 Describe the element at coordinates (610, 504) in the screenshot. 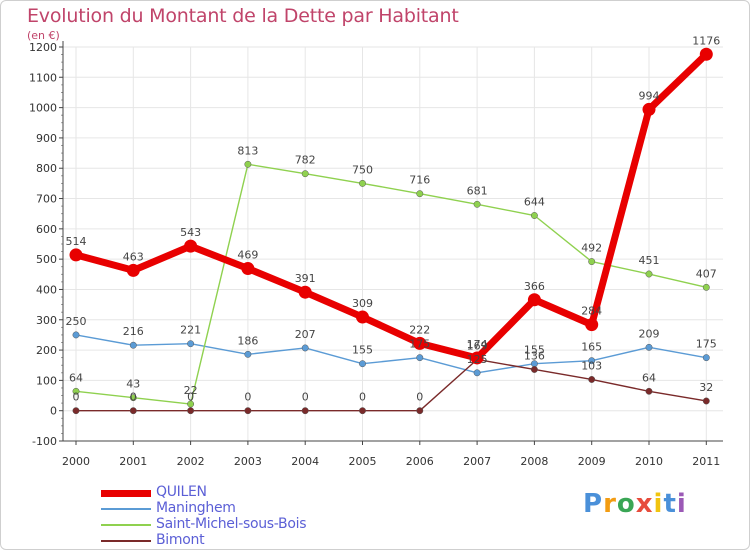

I see `logo-letter: r` at that location.